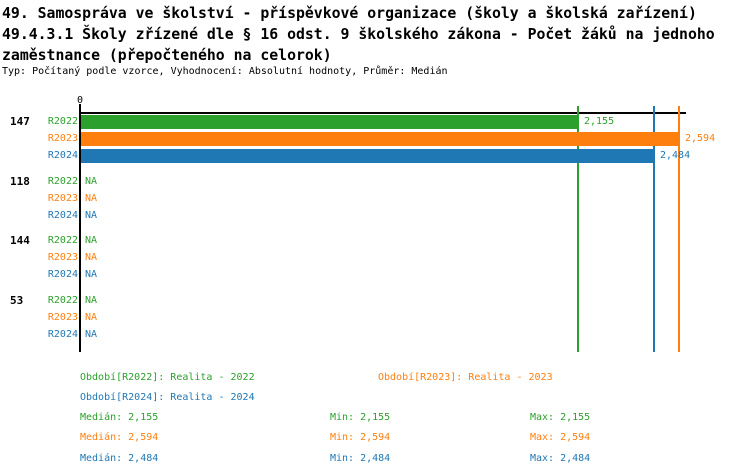 The height and width of the screenshot is (474, 750). Describe the element at coordinates (80, 100) in the screenshot. I see `x-axis-zero-label: 0` at that location.